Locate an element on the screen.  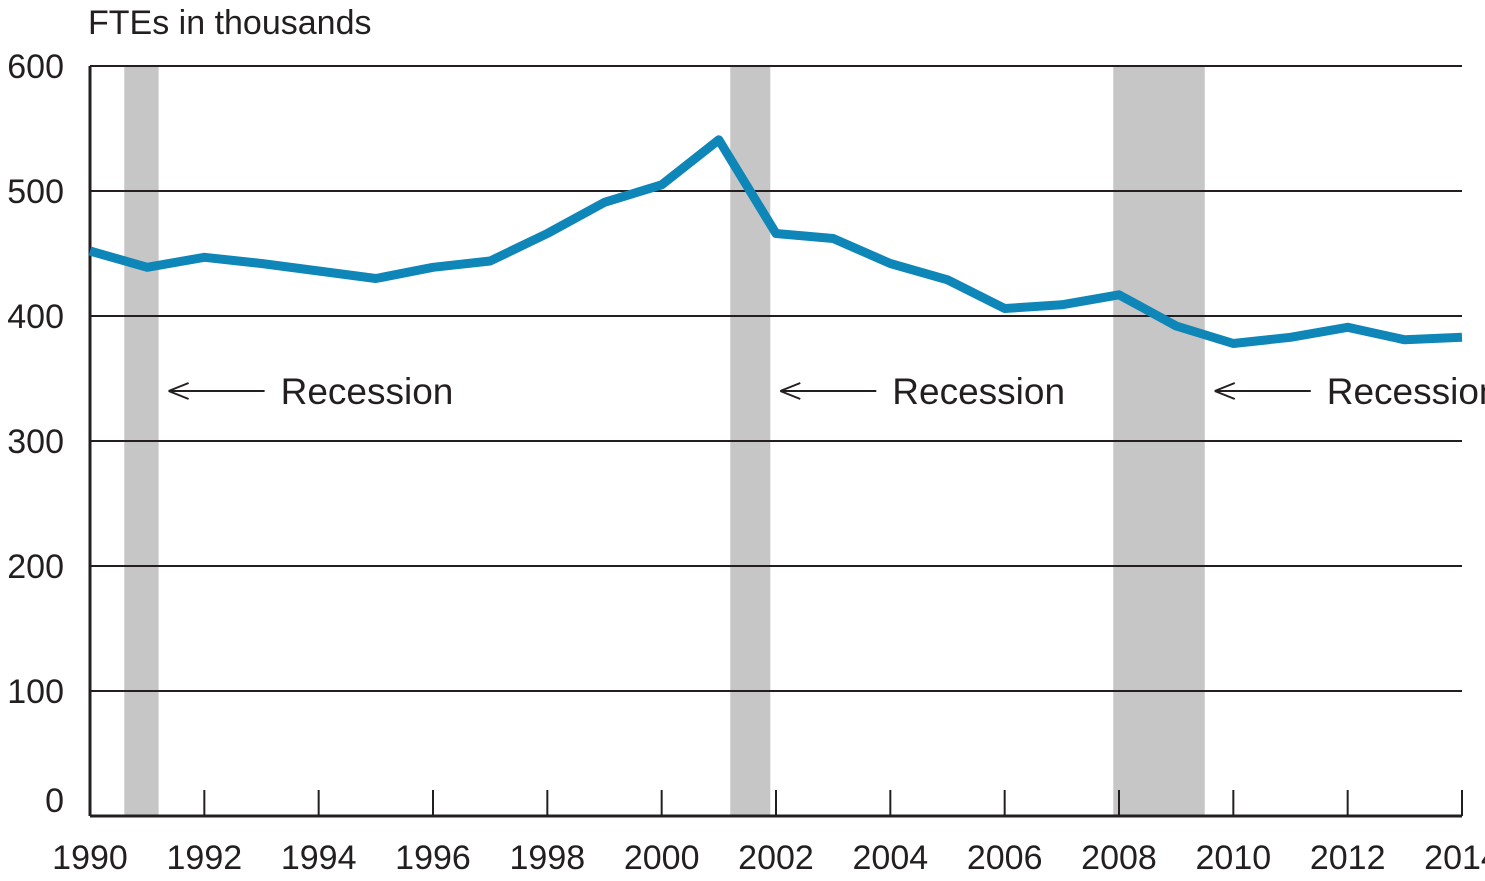
recession-annotation-3: Recession is located at coordinates (1349, 391).